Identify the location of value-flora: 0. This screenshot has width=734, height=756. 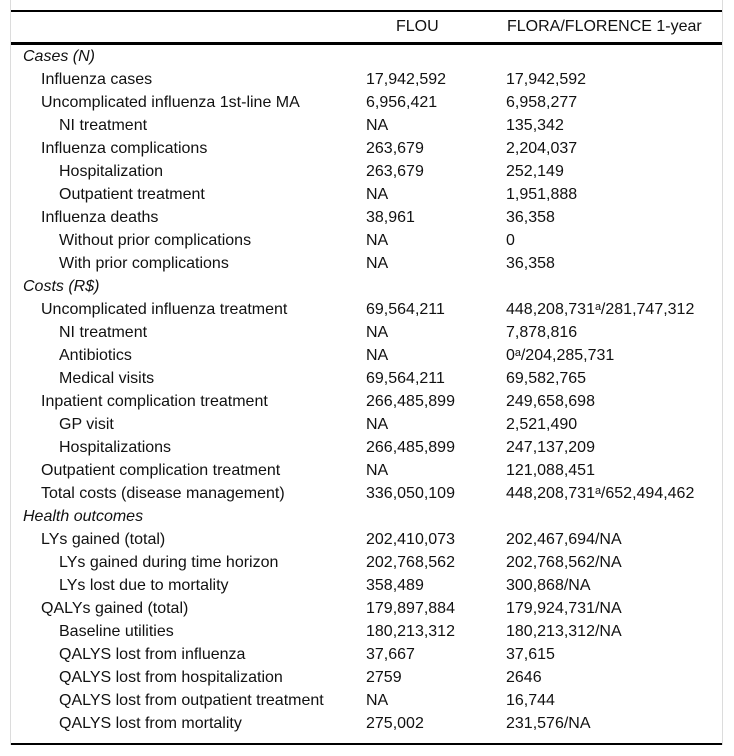
(510, 240).